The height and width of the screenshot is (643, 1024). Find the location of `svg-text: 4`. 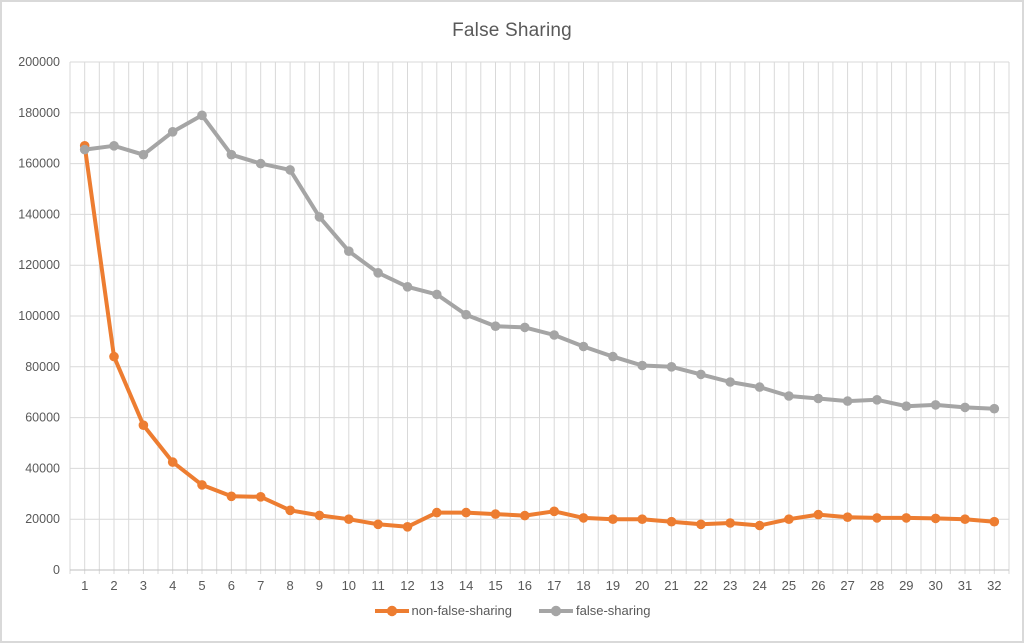

svg-text: 4 is located at coordinates (172, 585).